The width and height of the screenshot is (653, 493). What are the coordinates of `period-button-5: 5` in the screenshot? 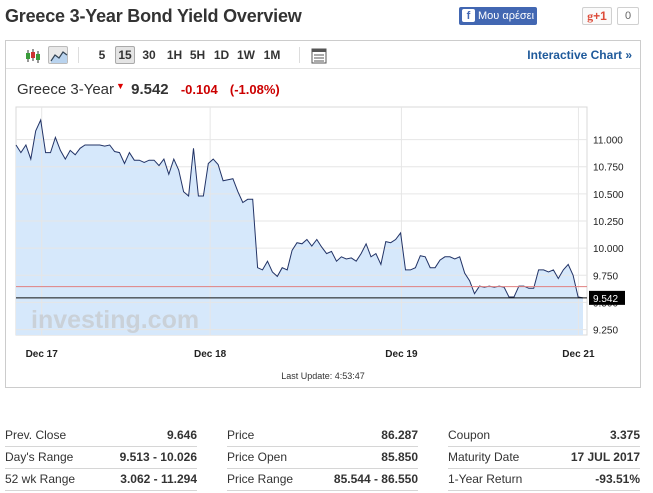 It's located at (102, 55).